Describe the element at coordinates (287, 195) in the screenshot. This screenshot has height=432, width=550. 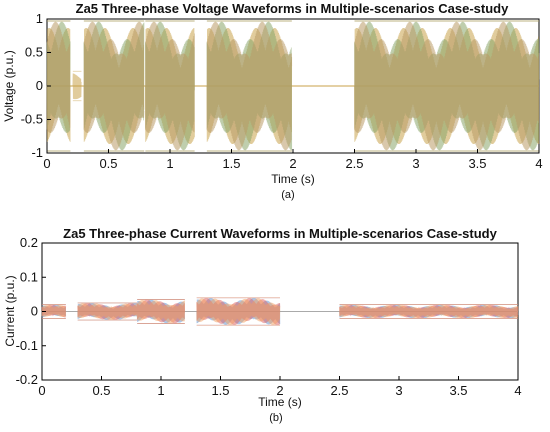
I see `voltage-panel-label: (a)` at that location.